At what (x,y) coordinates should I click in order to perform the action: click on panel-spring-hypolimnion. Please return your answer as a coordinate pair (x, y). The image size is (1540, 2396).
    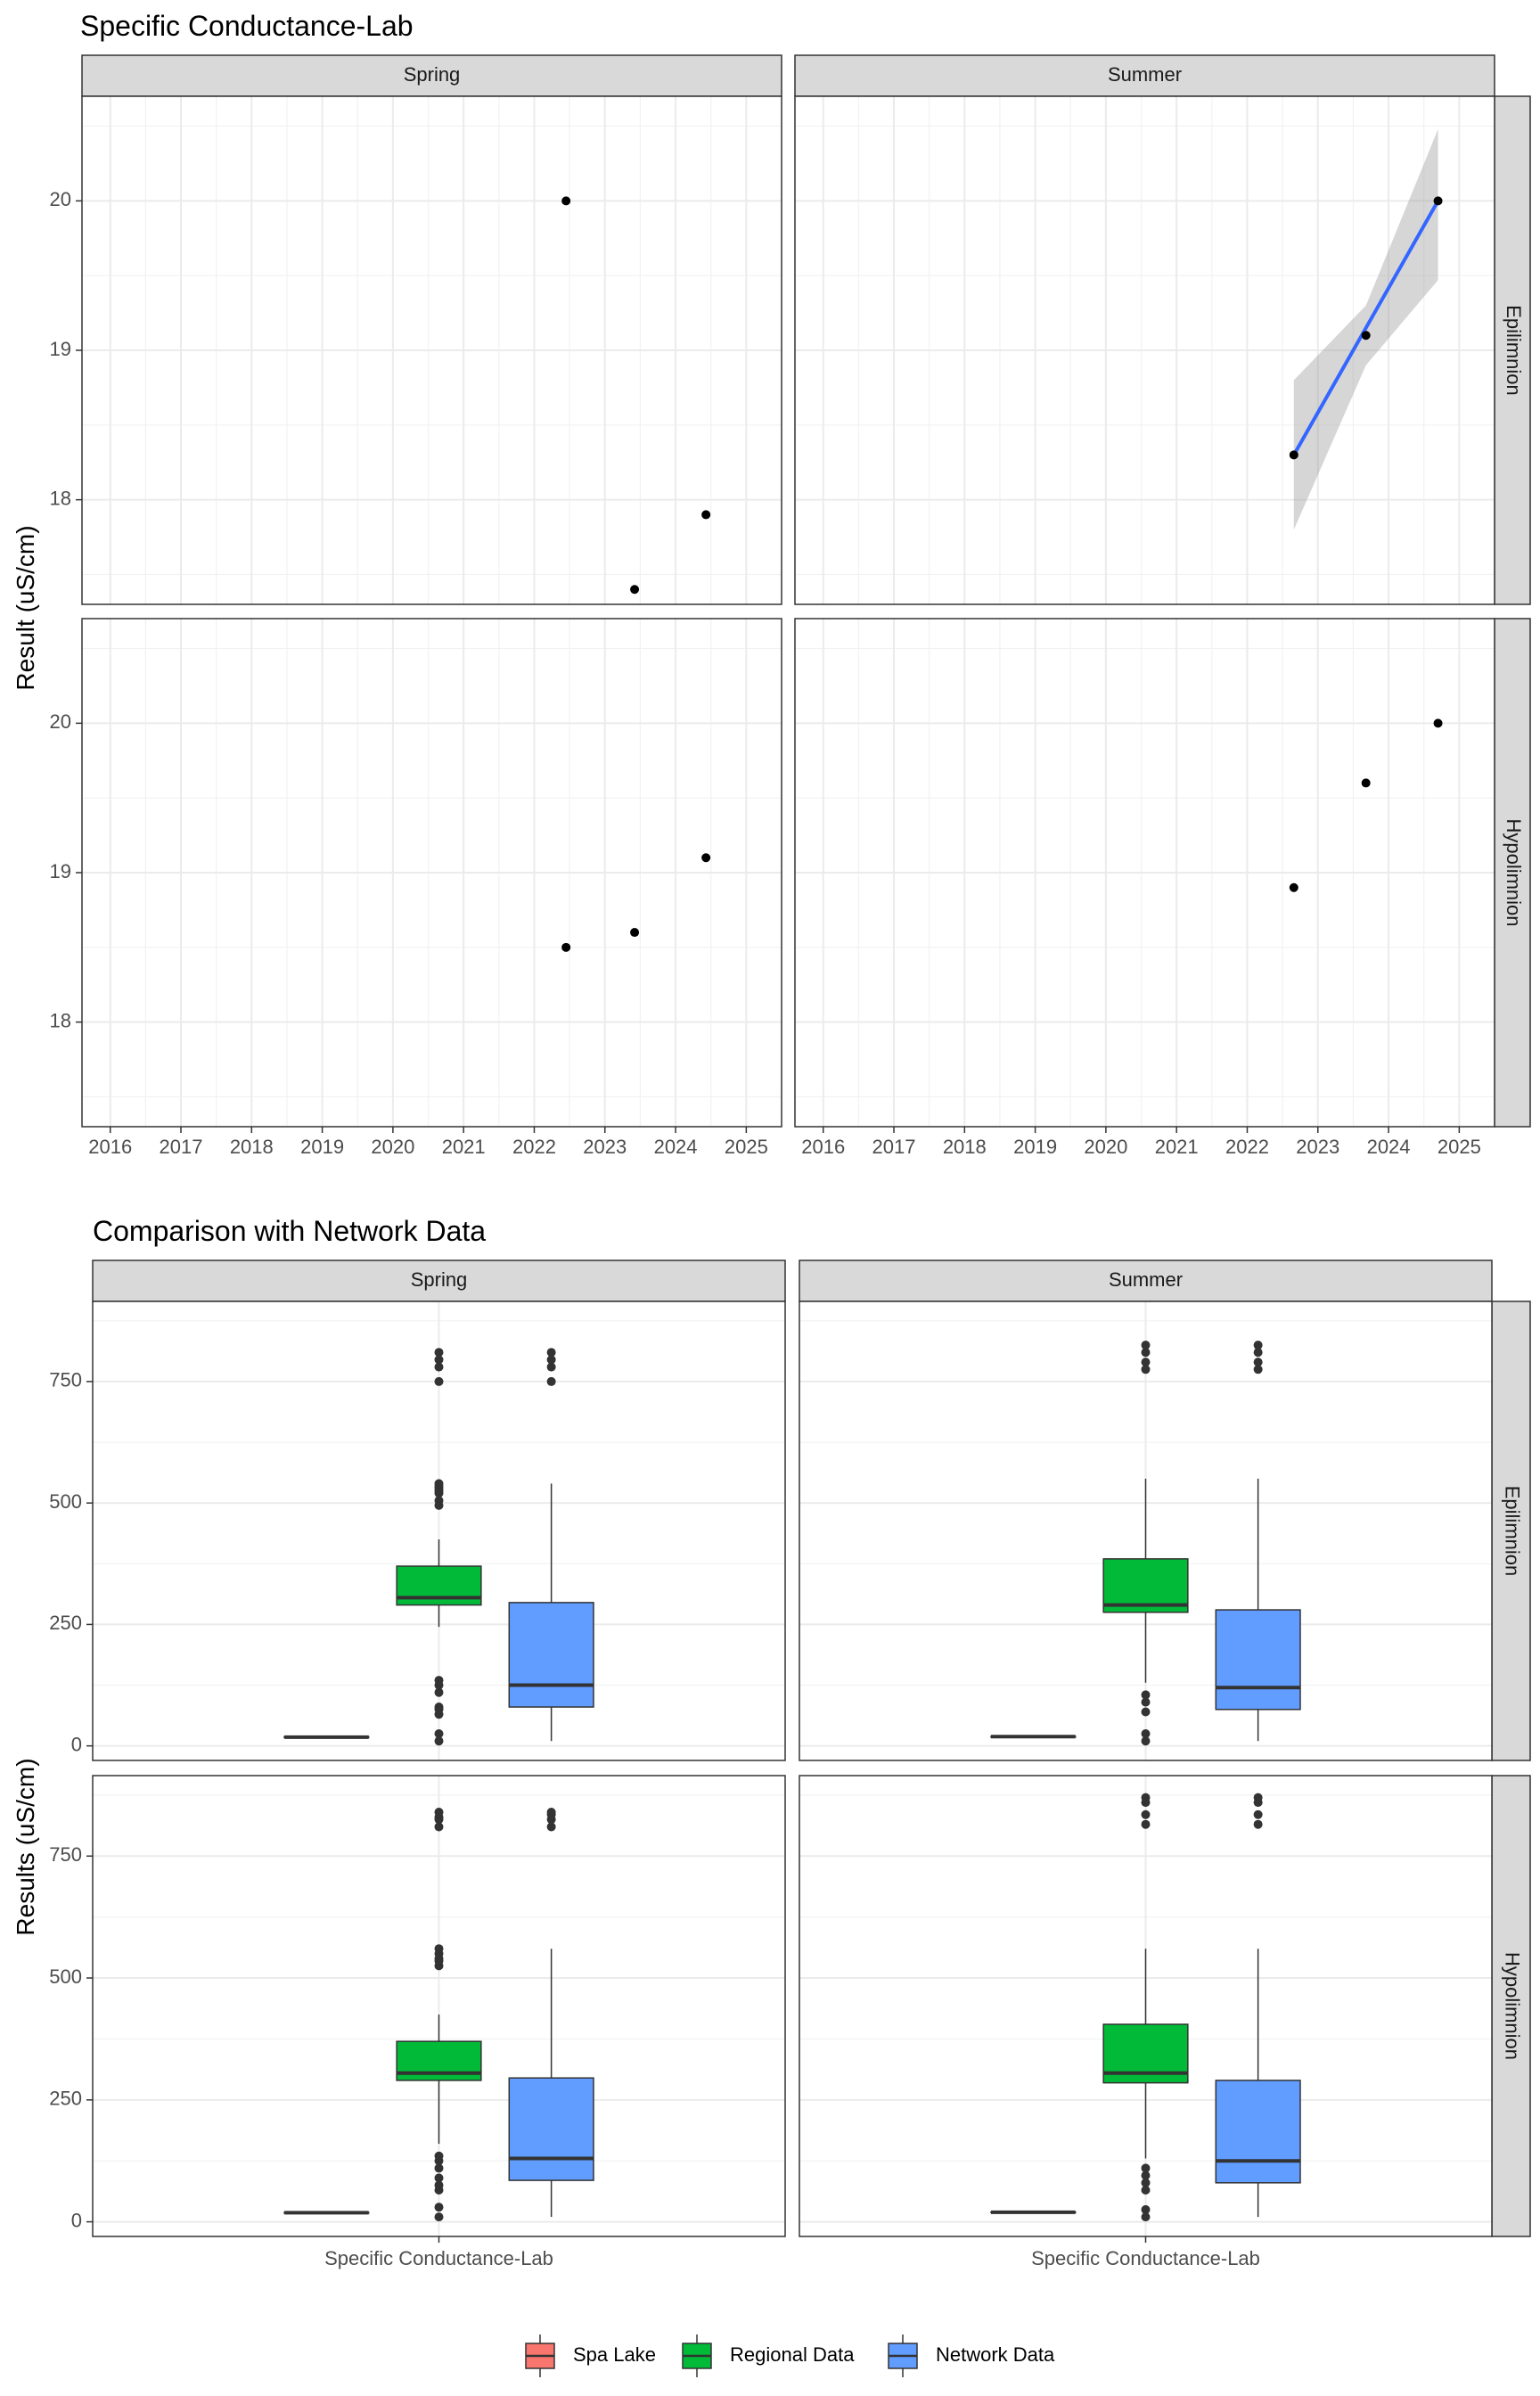
    Looking at the image, I should click on (439, 2006).